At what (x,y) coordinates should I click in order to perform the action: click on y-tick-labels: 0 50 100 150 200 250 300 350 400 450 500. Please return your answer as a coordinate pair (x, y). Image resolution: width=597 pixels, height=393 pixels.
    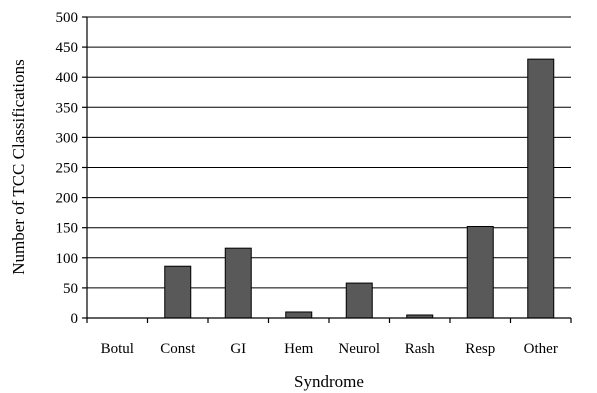
    Looking at the image, I should click on (71, 168).